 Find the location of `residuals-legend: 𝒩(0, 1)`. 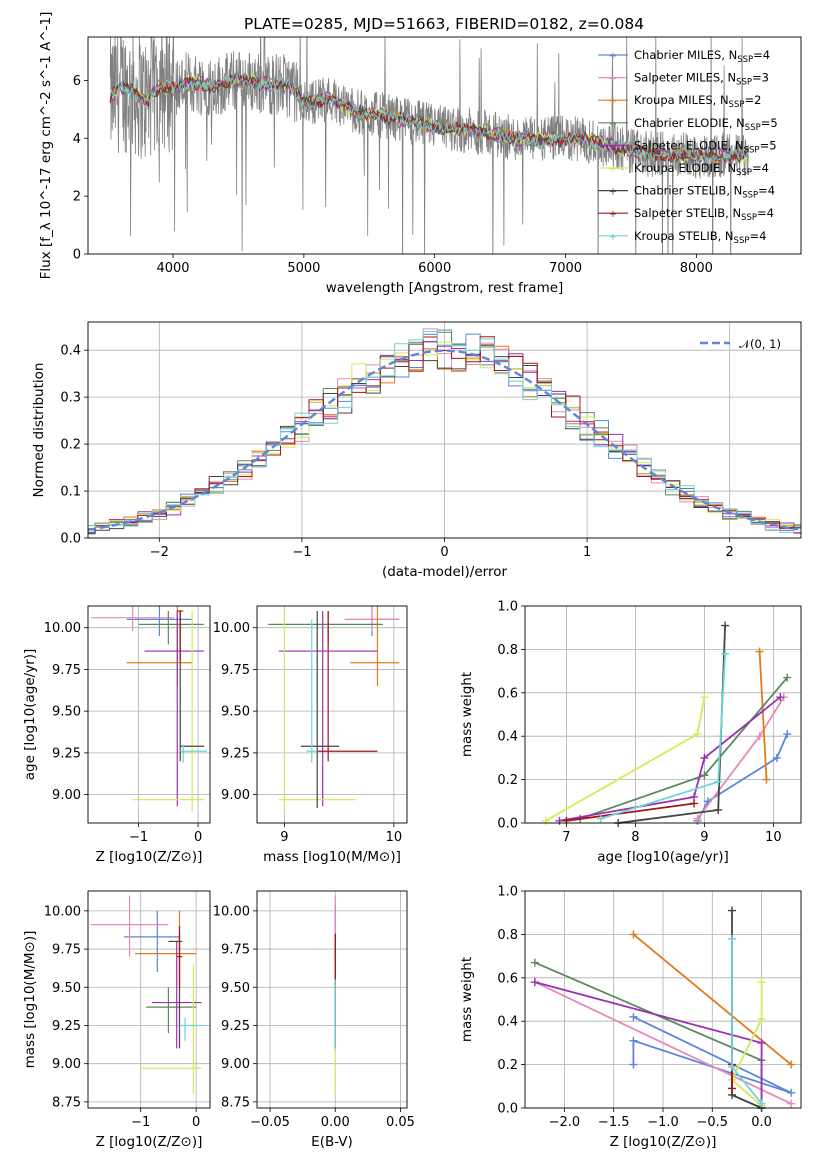

residuals-legend: 𝒩(0, 1) is located at coordinates (740, 344).